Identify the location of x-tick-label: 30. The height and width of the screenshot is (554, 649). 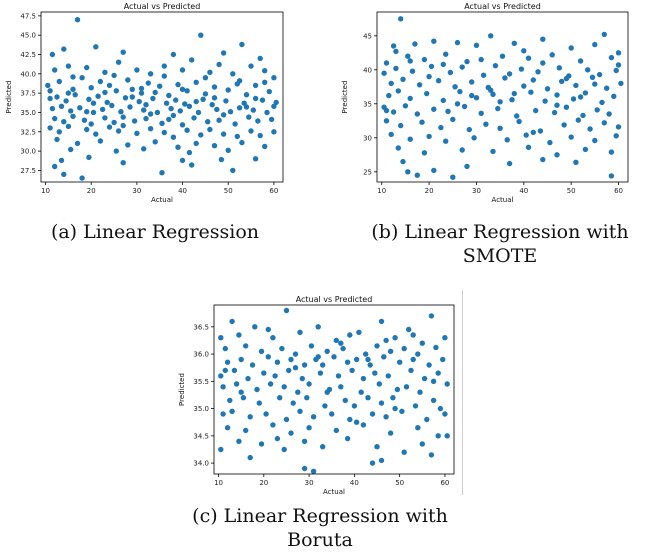
(136, 191).